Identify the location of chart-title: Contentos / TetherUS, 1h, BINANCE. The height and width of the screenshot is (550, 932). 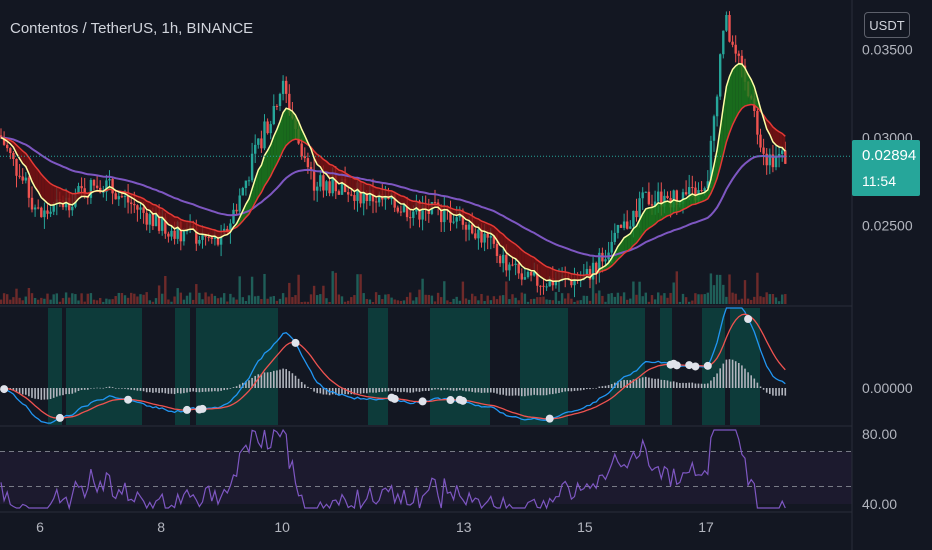
(132, 28).